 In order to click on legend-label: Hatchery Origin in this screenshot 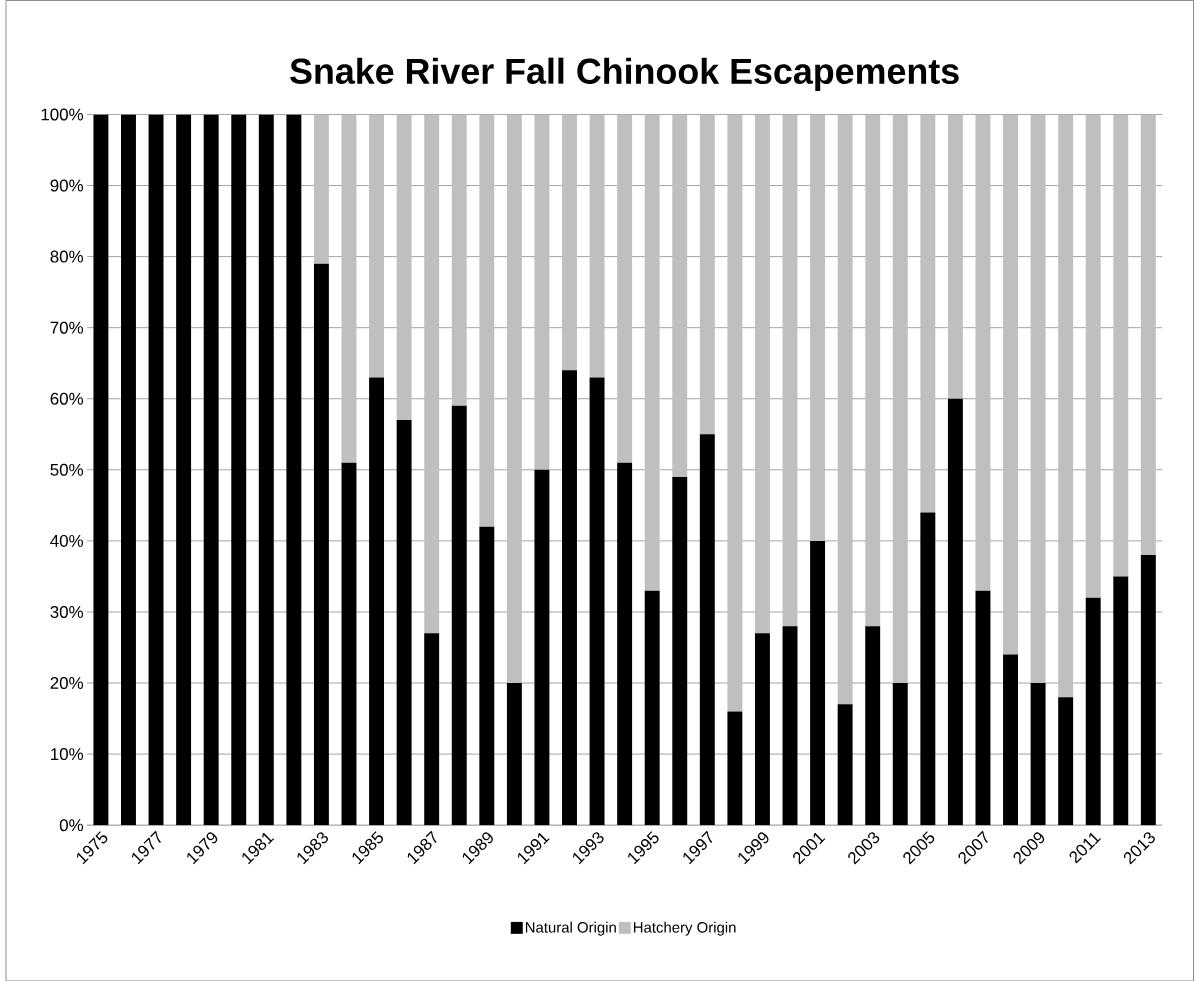, I will do `click(684, 928)`.